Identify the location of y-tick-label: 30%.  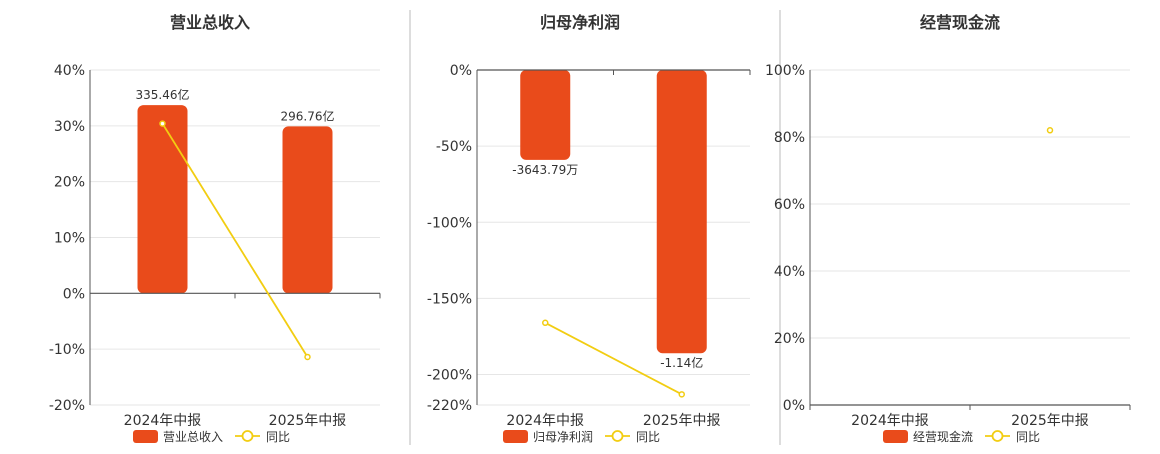
(69, 127).